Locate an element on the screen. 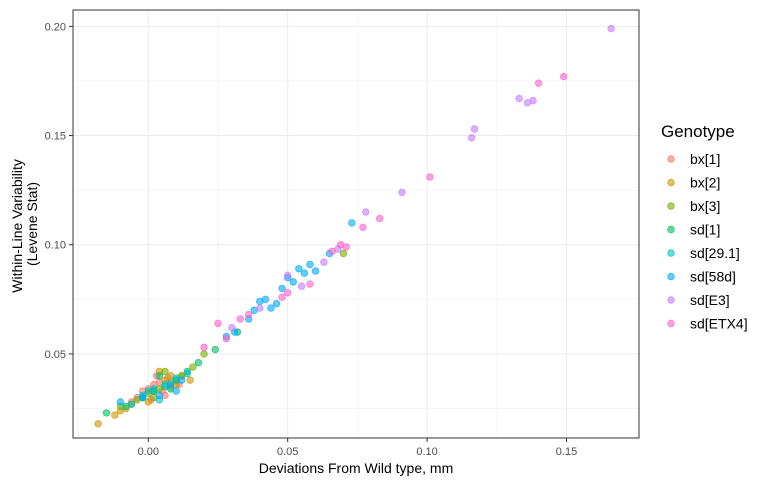 The height and width of the screenshot is (484, 772). y-tick-label: 0.05 is located at coordinates (55, 355).